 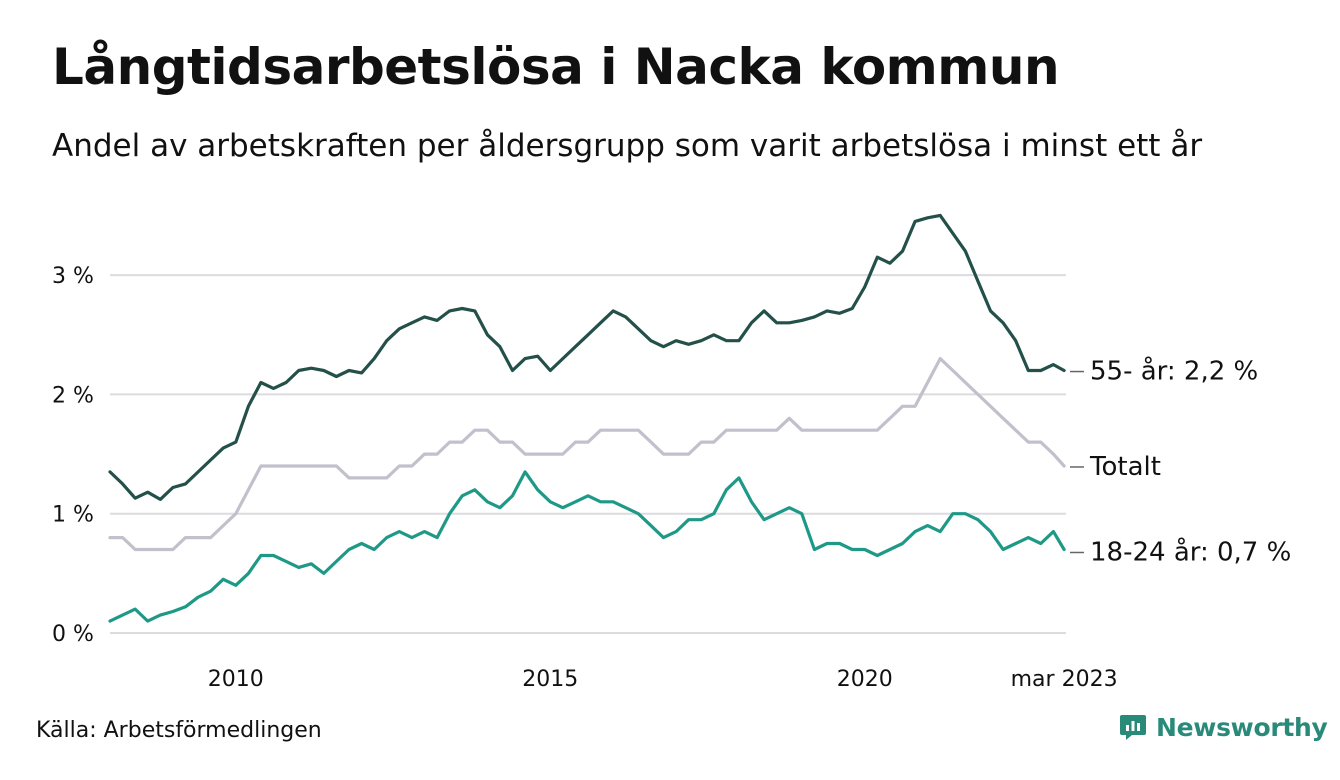 What do you see at coordinates (1174, 371) in the screenshot?
I see `end-label: 55- år: 2,2 %` at bounding box center [1174, 371].